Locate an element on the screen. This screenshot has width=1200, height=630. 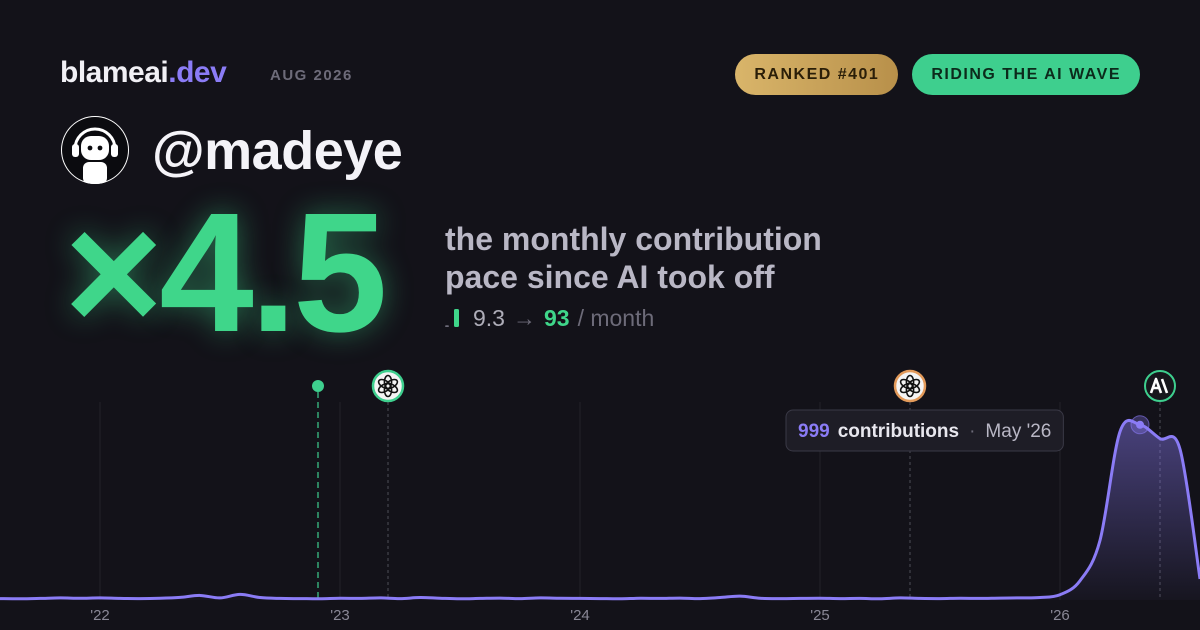
stats: 9.3 → 93 / month is located at coordinates (549, 318).